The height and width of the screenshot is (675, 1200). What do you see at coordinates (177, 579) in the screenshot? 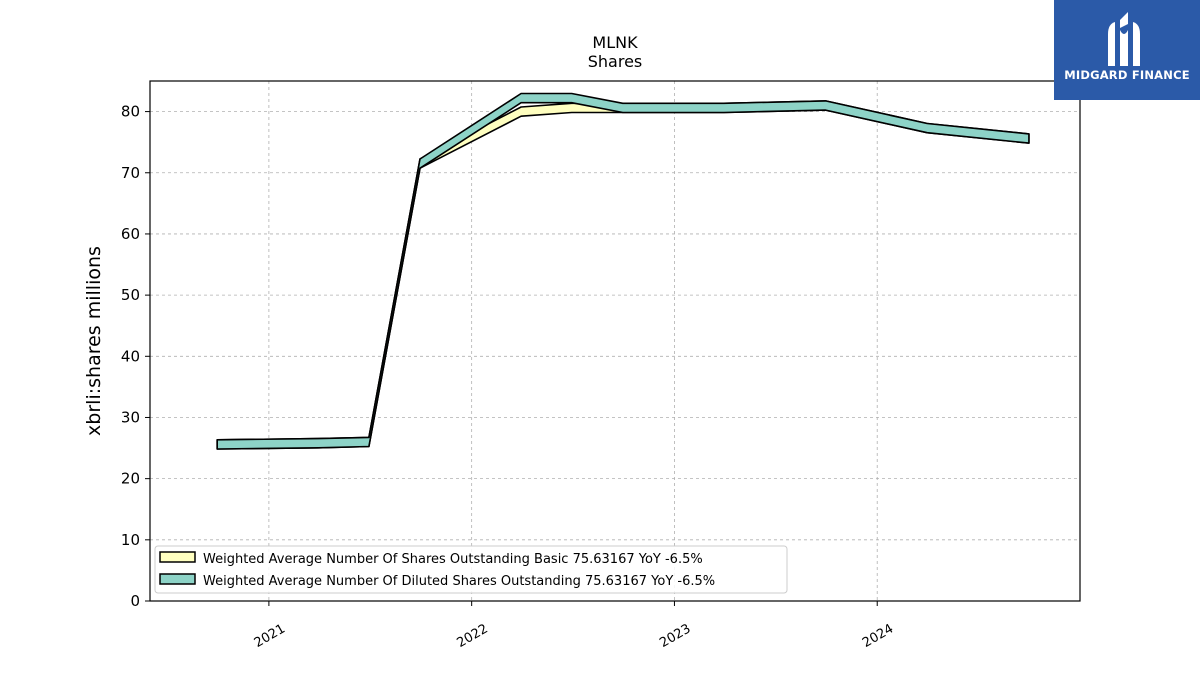
I see `legend-swatch-diluted` at bounding box center [177, 579].